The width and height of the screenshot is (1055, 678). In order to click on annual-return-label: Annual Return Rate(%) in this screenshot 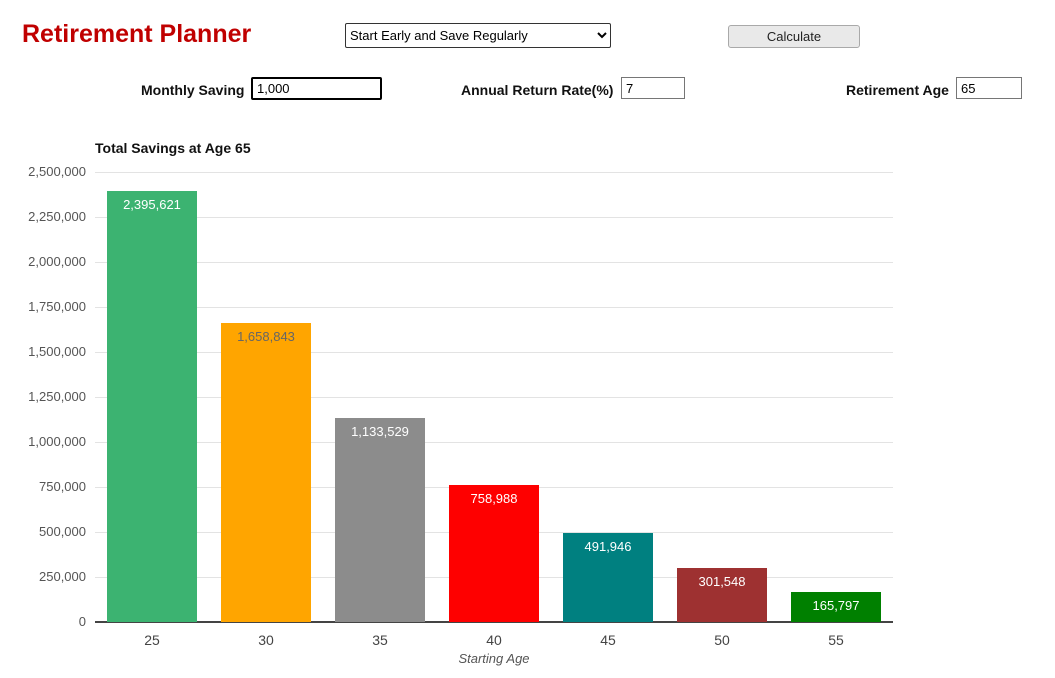, I will do `click(537, 90)`.